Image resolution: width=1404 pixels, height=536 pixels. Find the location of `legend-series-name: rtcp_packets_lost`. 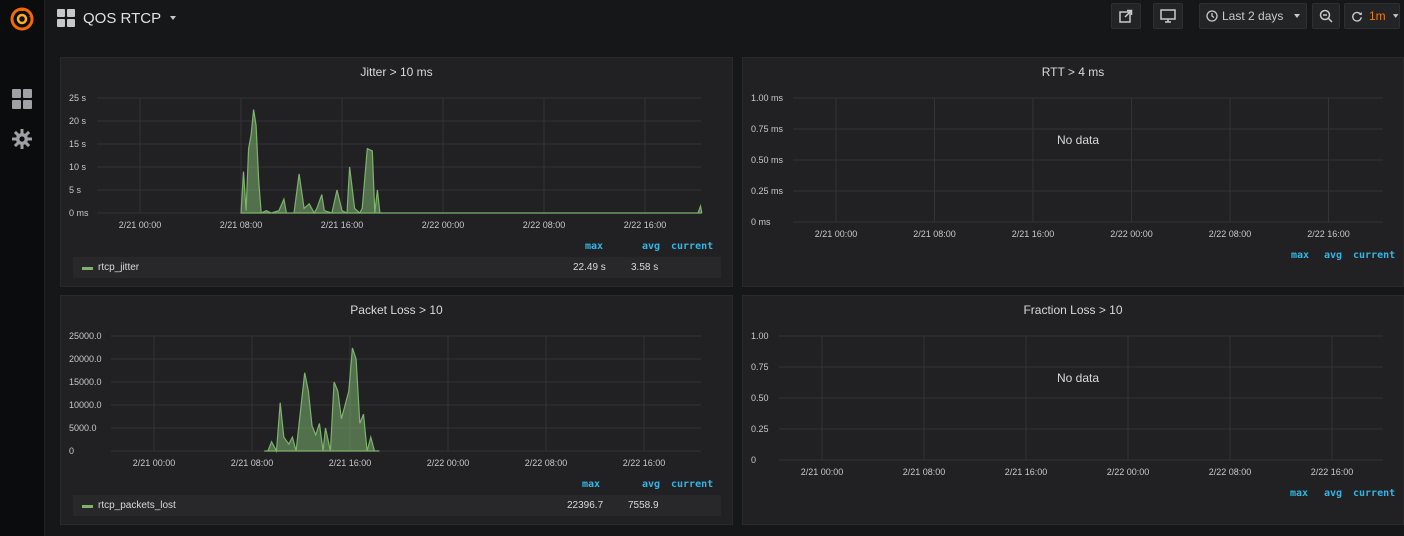

legend-series-name: rtcp_packets_lost is located at coordinates (137, 505).